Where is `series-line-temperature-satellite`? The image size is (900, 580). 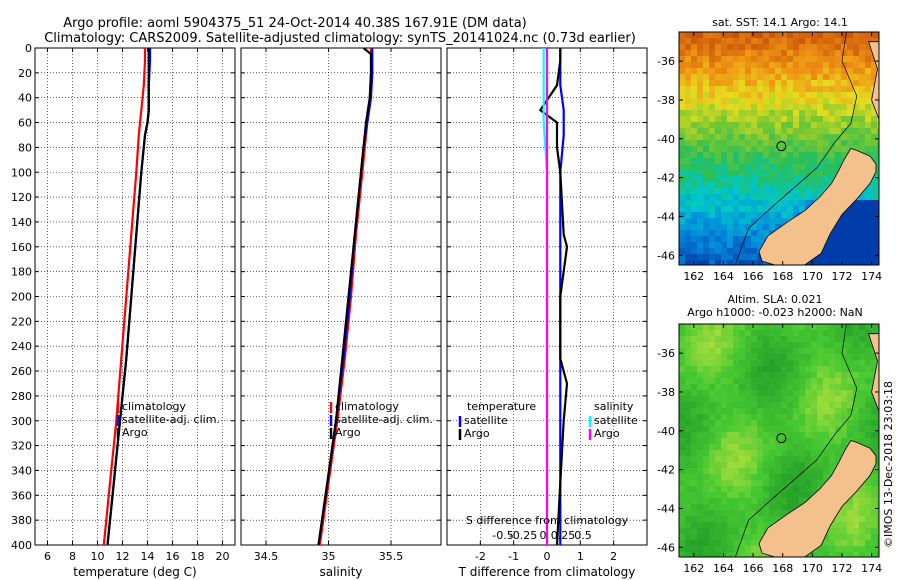
series-line-temperature-satellite is located at coordinates (562, 296).